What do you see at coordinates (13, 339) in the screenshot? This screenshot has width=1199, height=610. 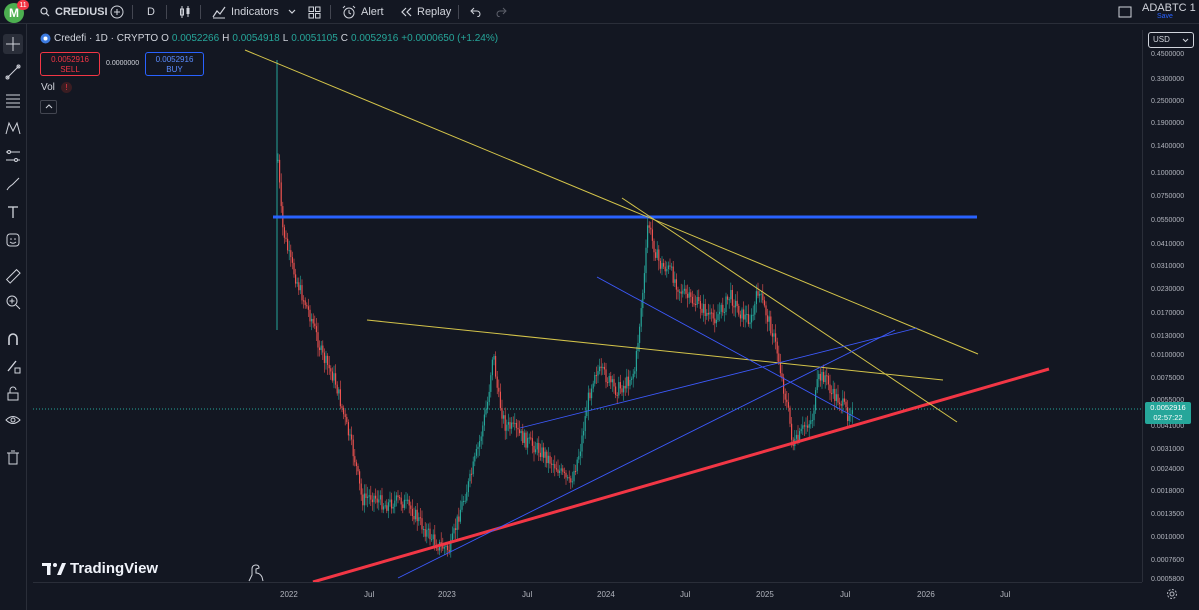 I see `magnet-tool` at bounding box center [13, 339].